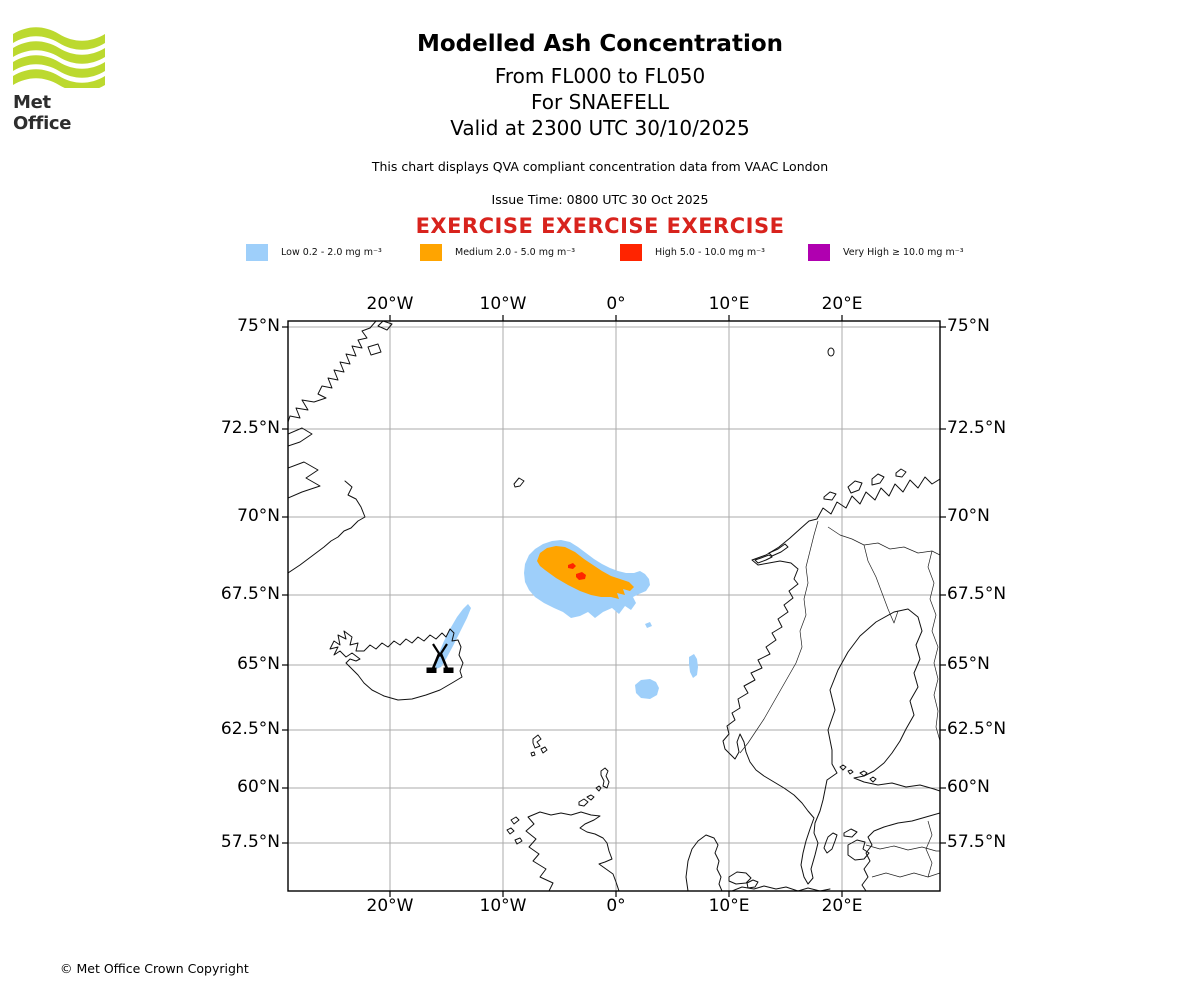 The width and height of the screenshot is (1200, 1000). I want to click on volcano-marker, so click(440, 658).